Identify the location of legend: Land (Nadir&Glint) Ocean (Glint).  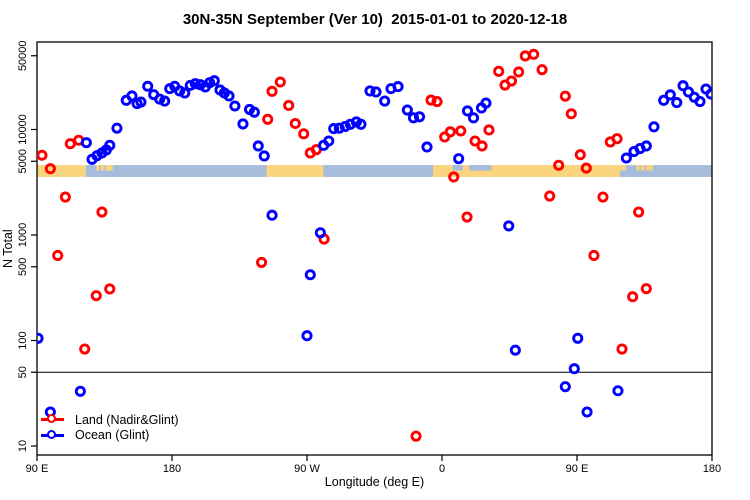
(110, 427).